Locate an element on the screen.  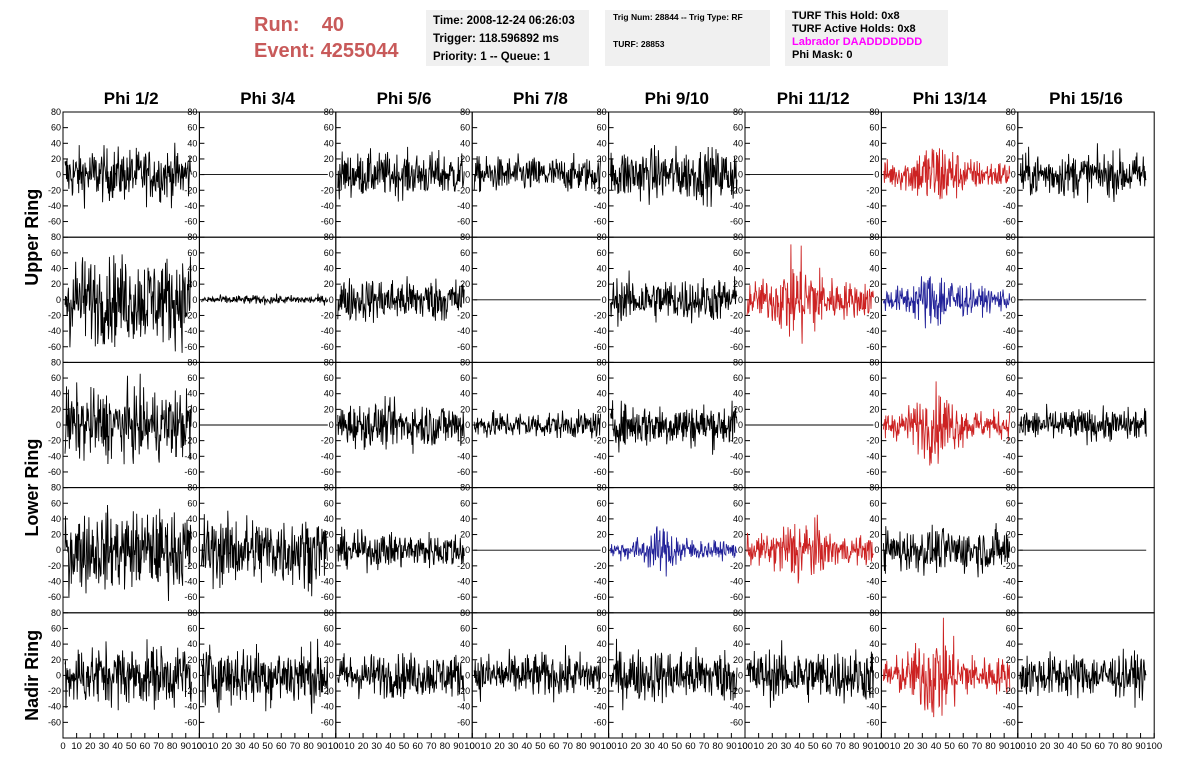
ytick-label-r3-c6-20: 20 is located at coordinates (738, 409).